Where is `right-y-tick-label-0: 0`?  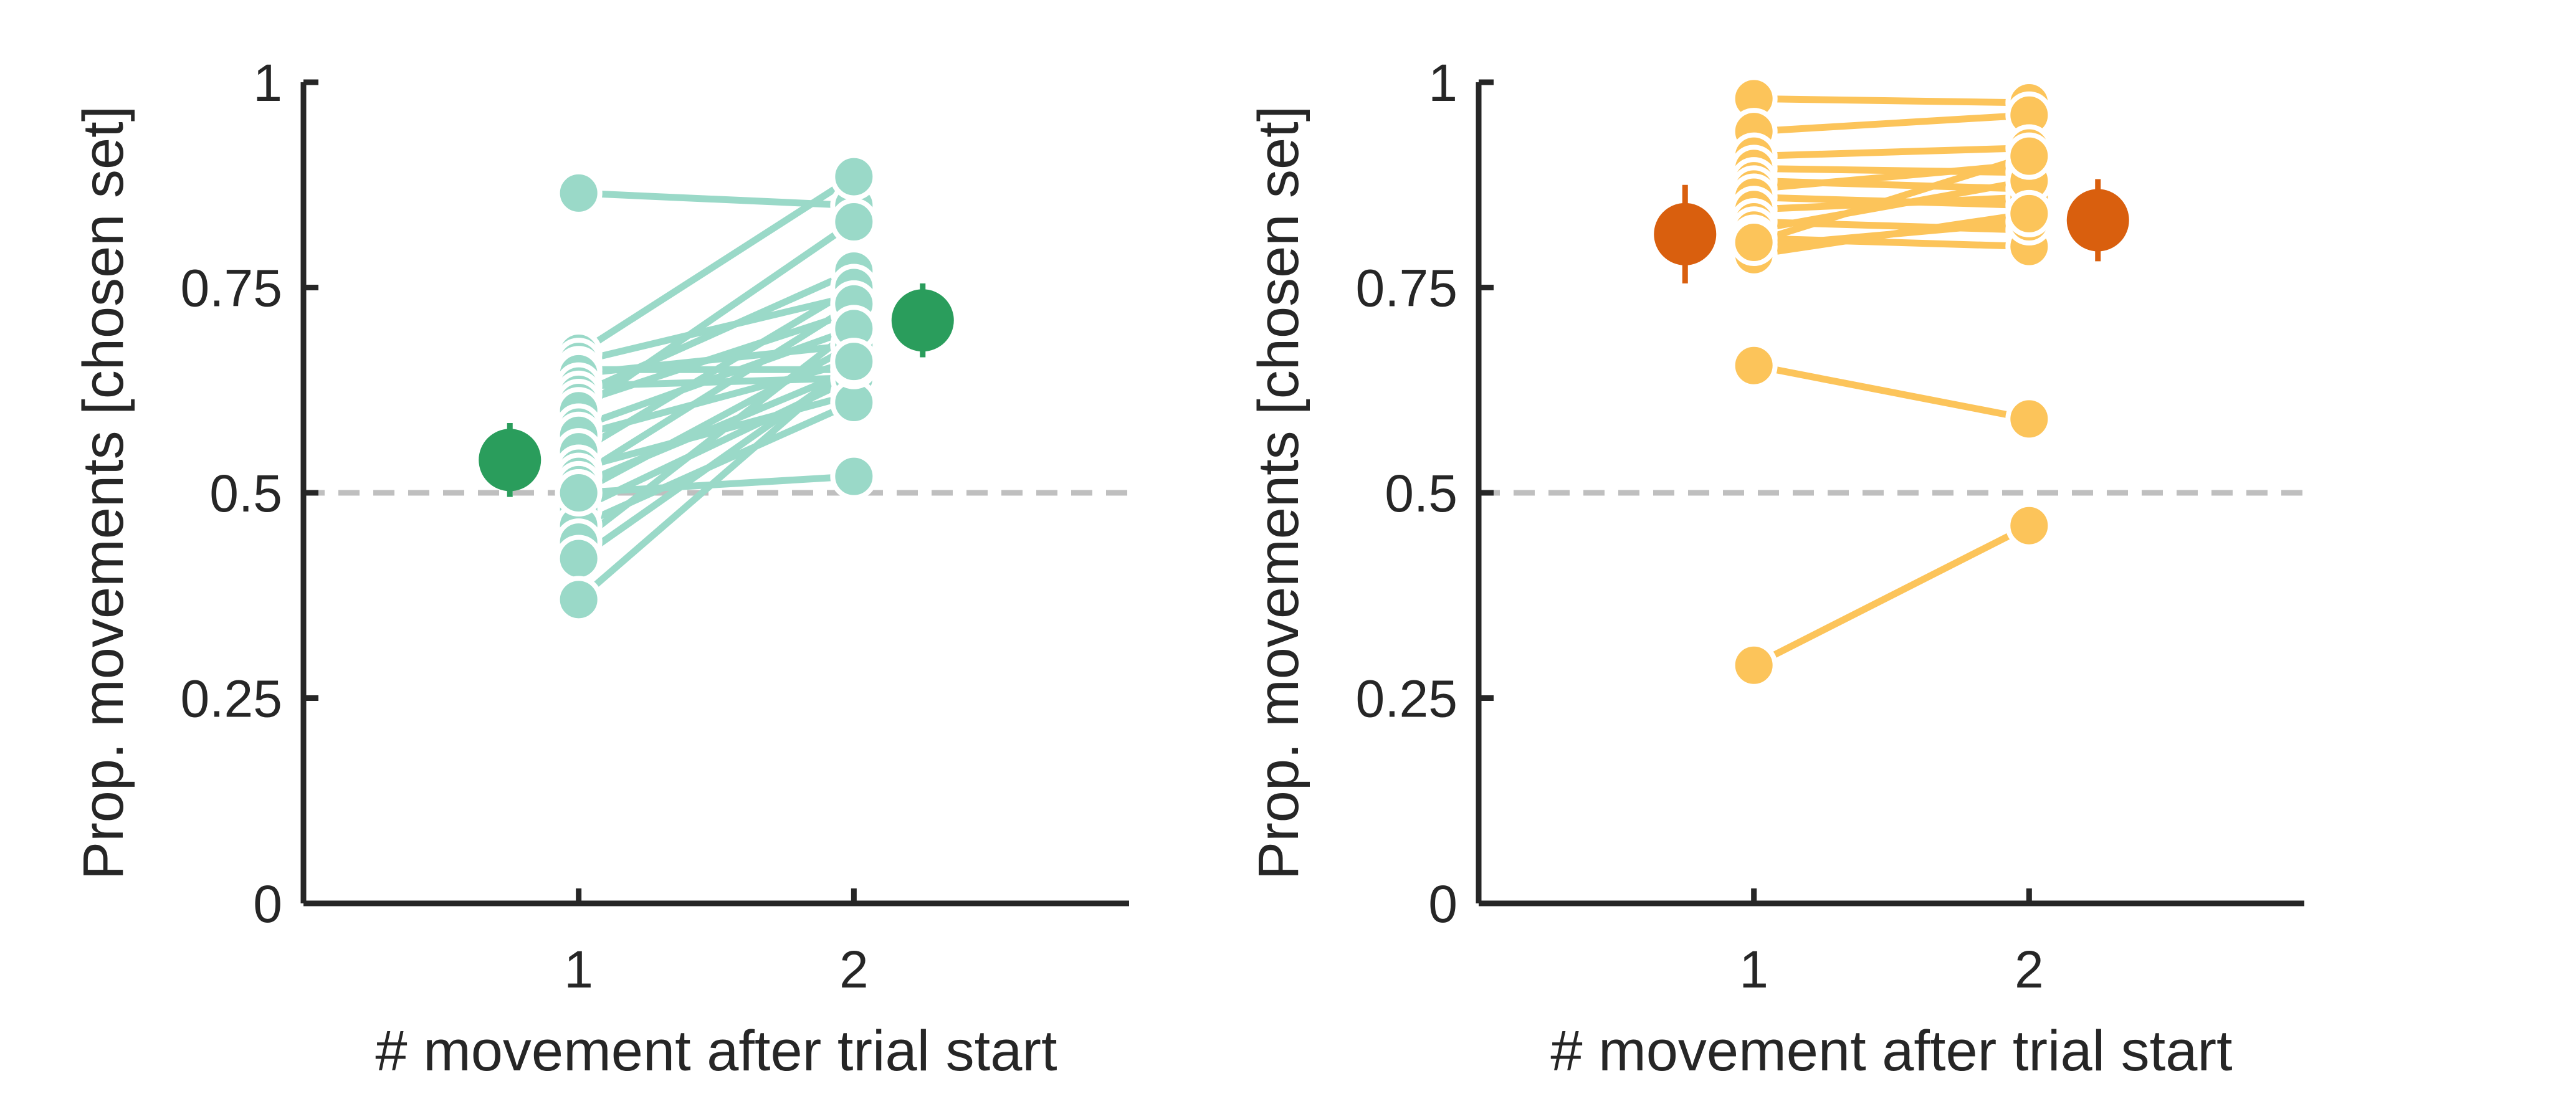
right-y-tick-label-0: 0 is located at coordinates (1442, 904).